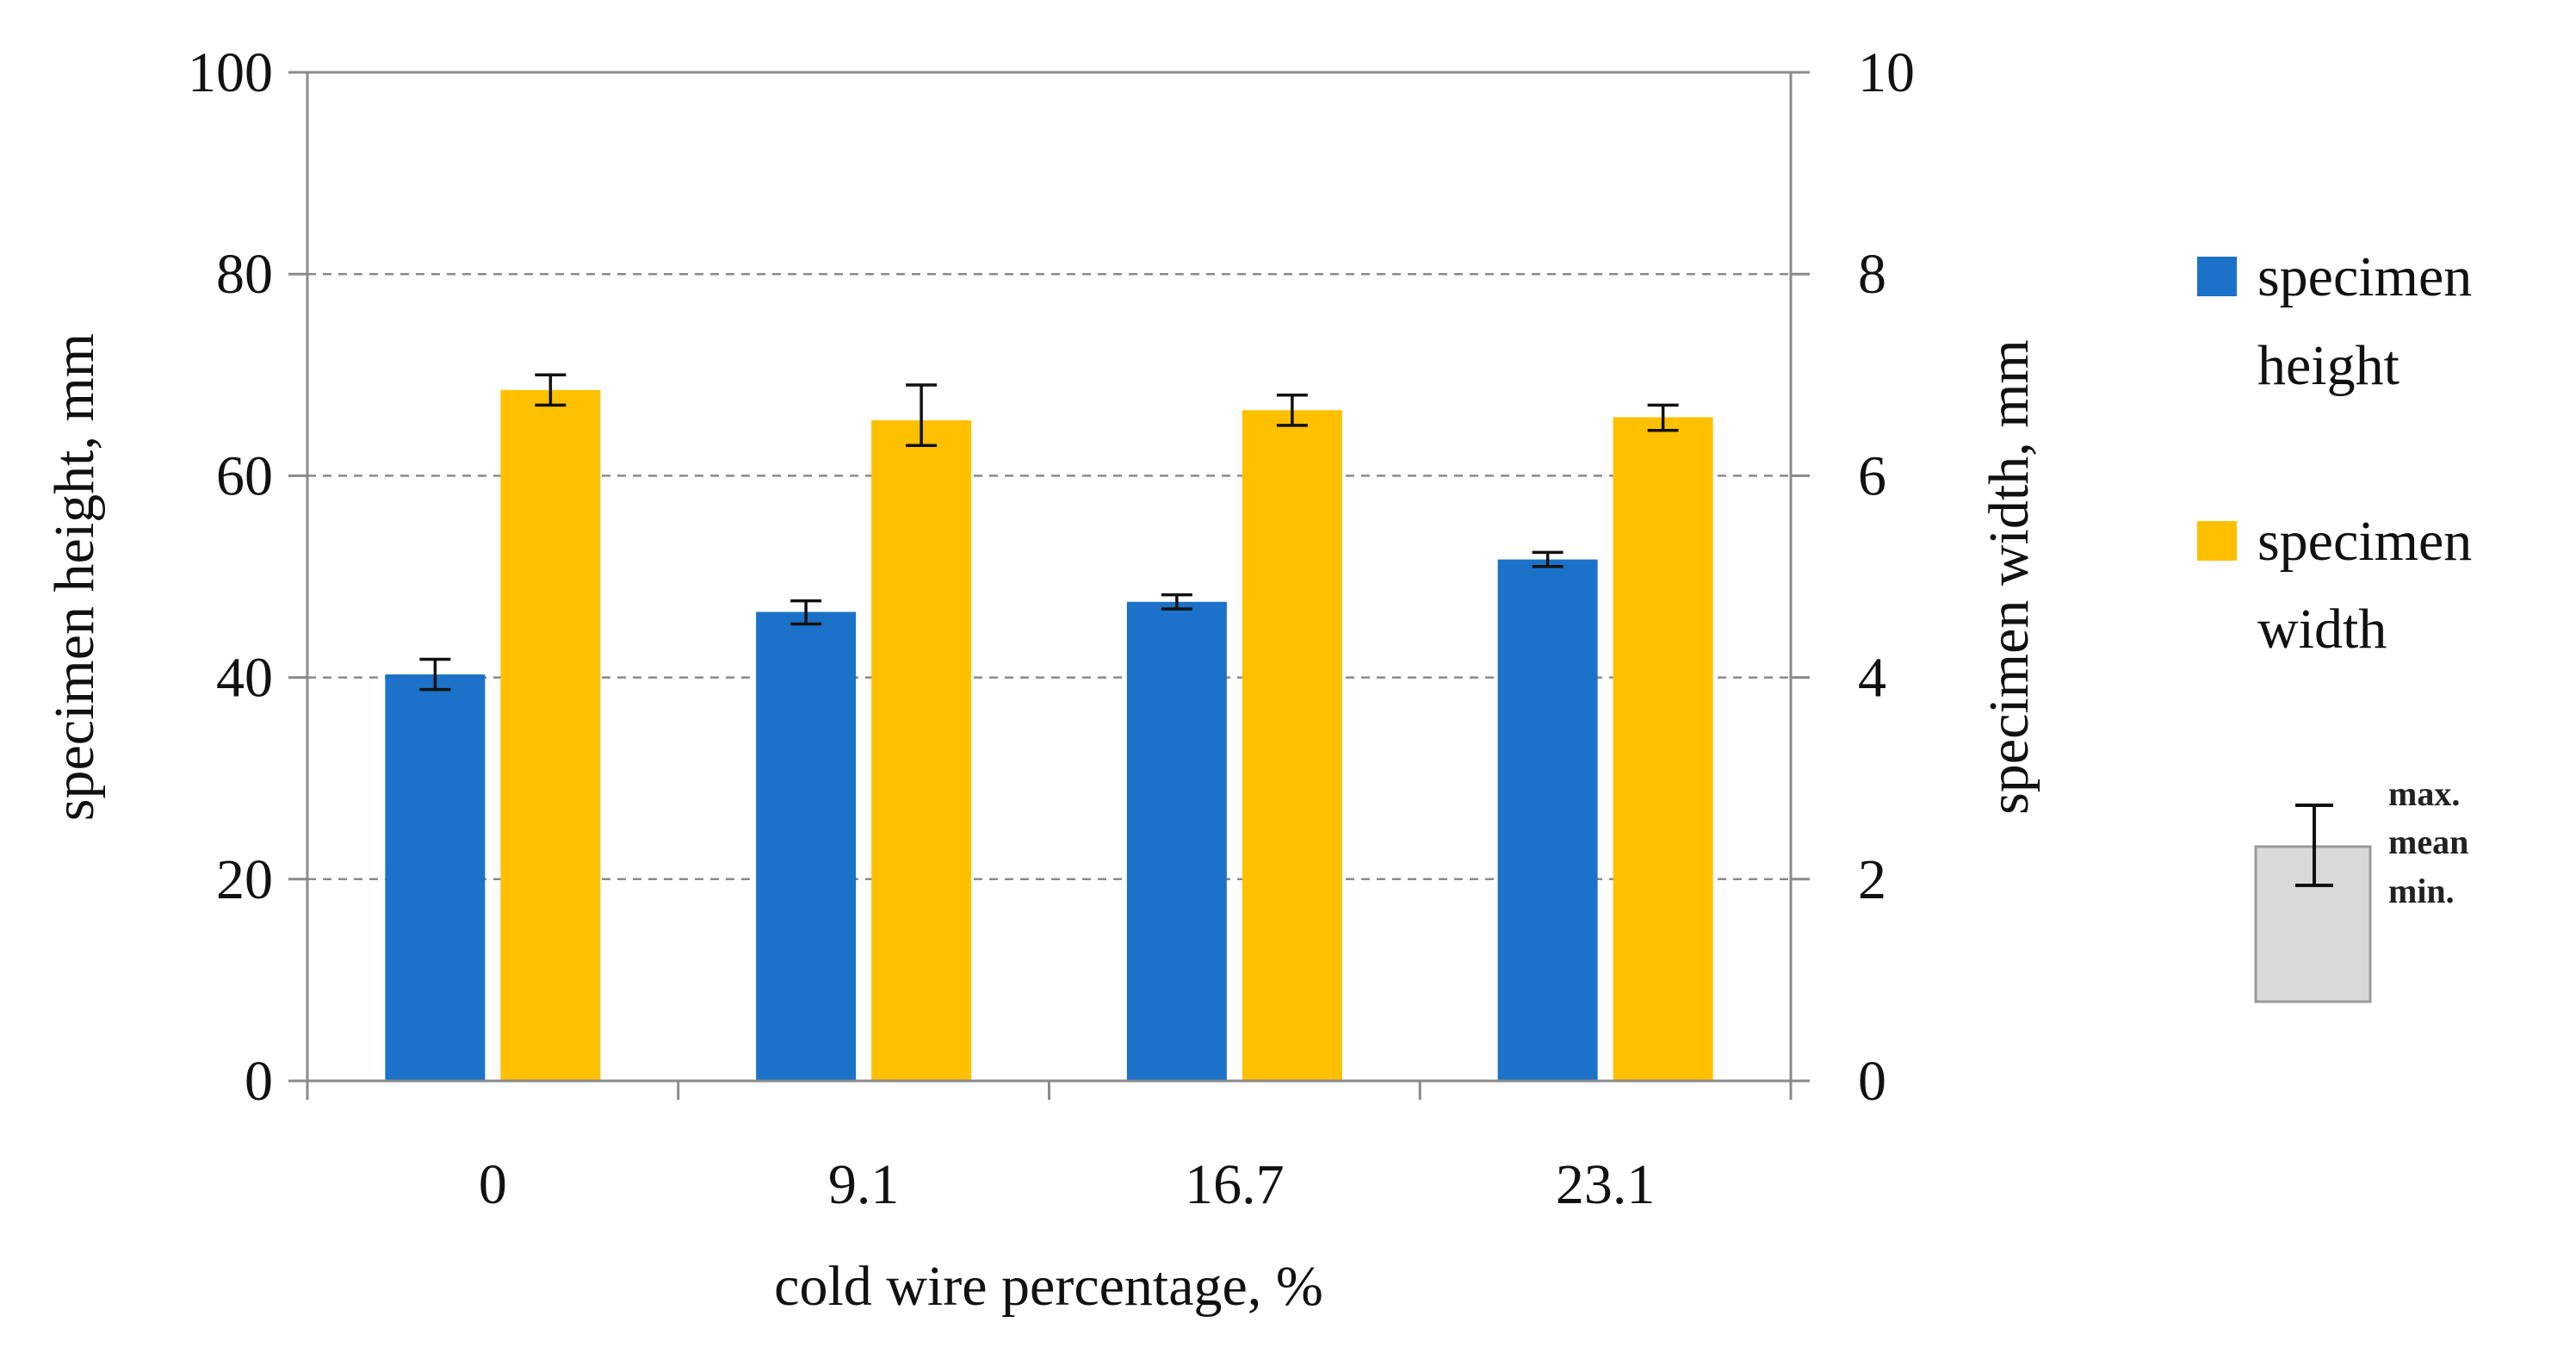 Image resolution: width=2576 pixels, height=1347 pixels. Describe the element at coordinates (75, 577) in the screenshot. I see `y-axis-title-left: specimen height, mm` at that location.